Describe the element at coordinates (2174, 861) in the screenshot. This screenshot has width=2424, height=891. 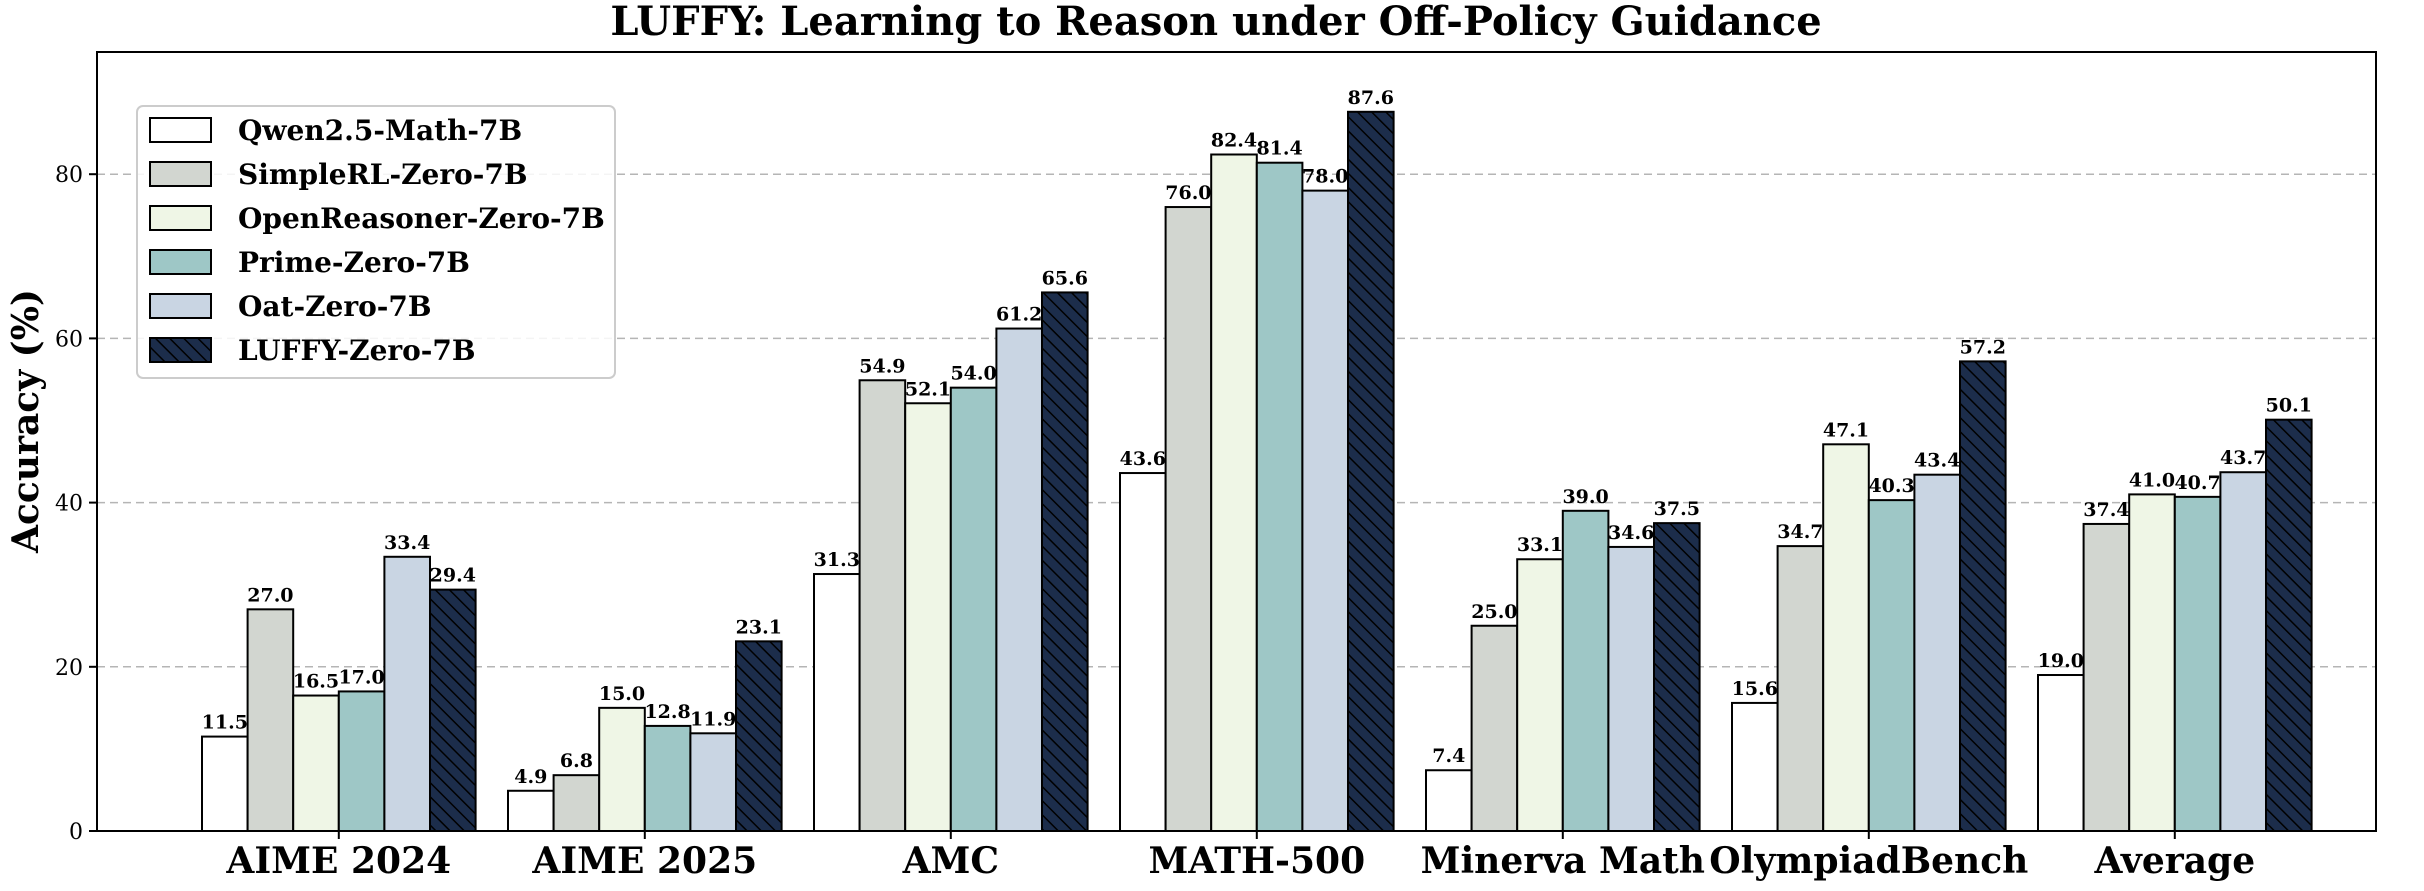
I see `x-tick-label: Average` at that location.